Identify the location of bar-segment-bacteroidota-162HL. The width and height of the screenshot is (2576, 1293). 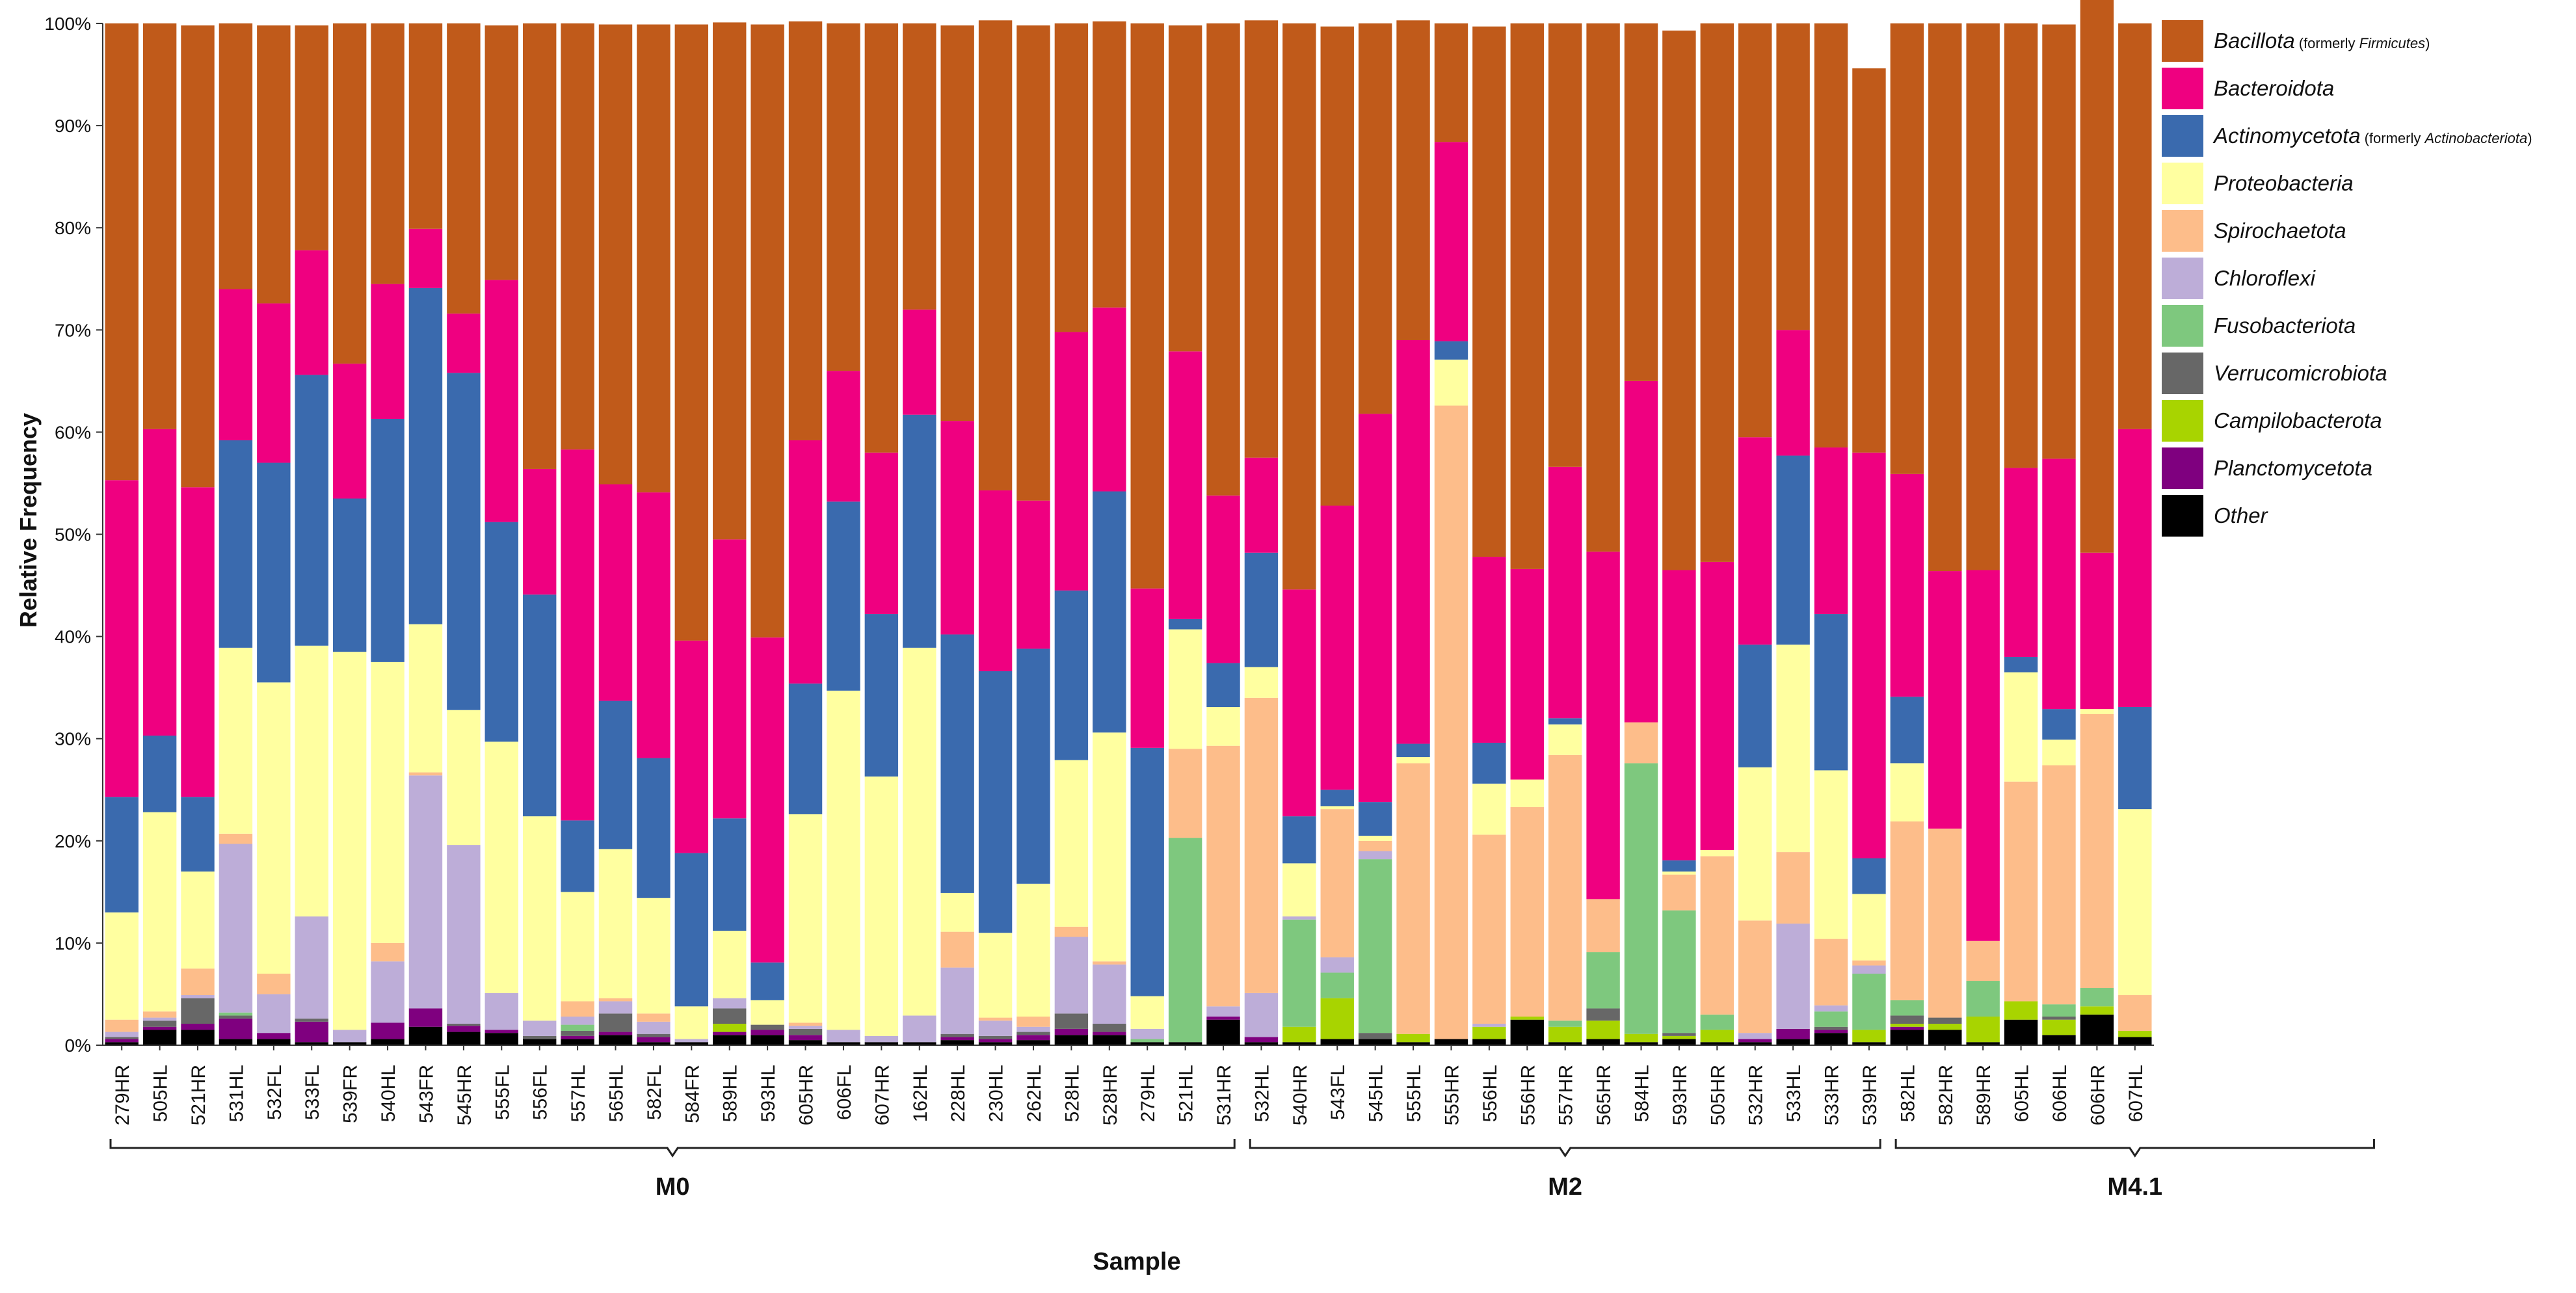
(919, 362).